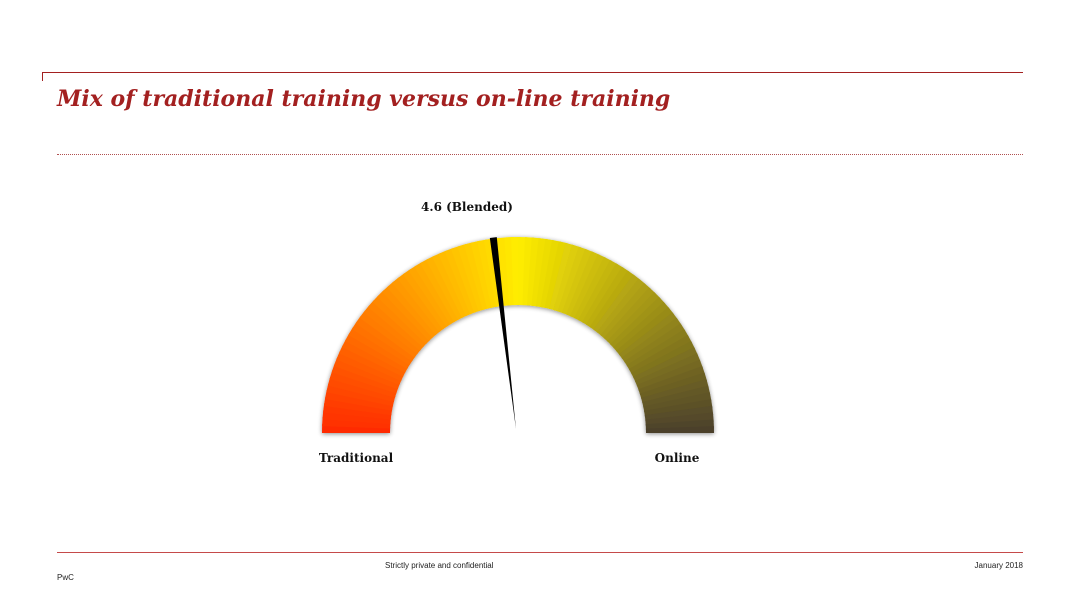 The height and width of the screenshot is (607, 1080). I want to click on top-rule, so click(532, 72).